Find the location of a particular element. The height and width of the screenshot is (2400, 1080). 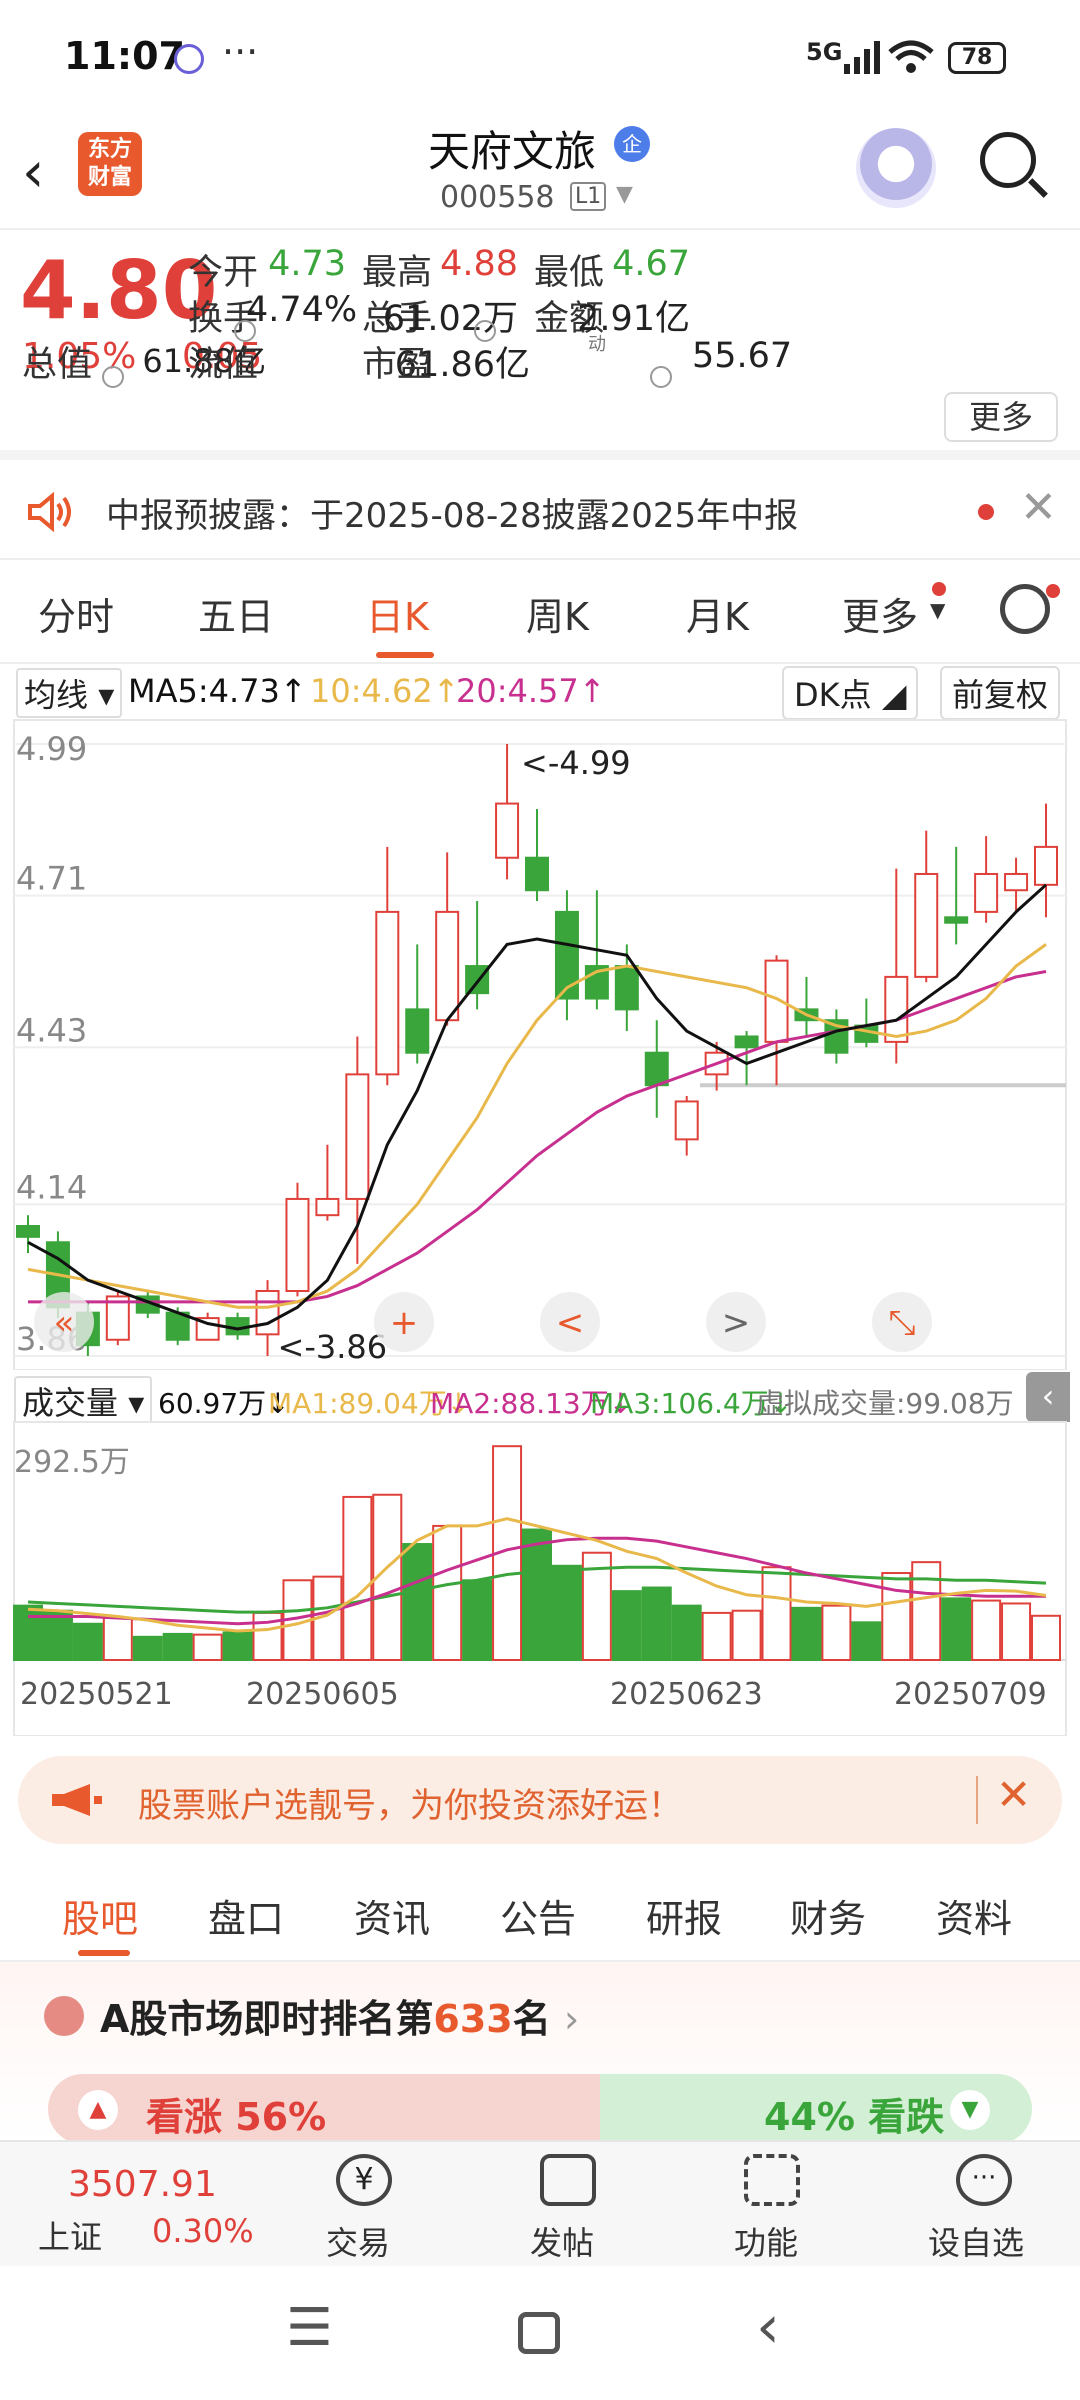

notice-bar: 中报预披露：于2025-08-28披露2025年中报 ✕ is located at coordinates (540, 510).